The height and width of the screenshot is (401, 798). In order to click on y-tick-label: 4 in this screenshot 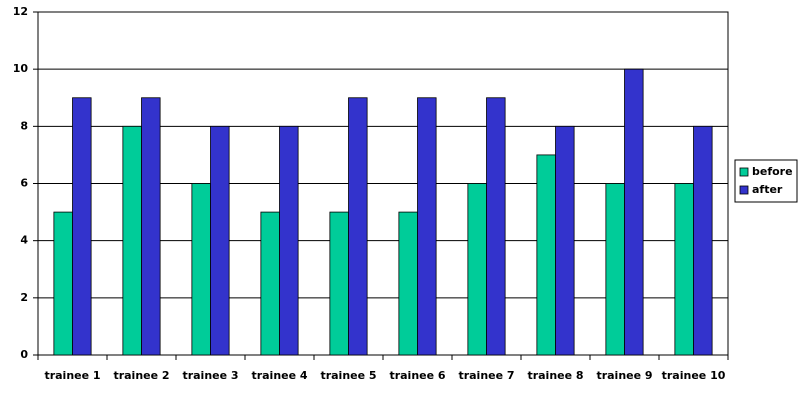, I will do `click(24, 240)`.